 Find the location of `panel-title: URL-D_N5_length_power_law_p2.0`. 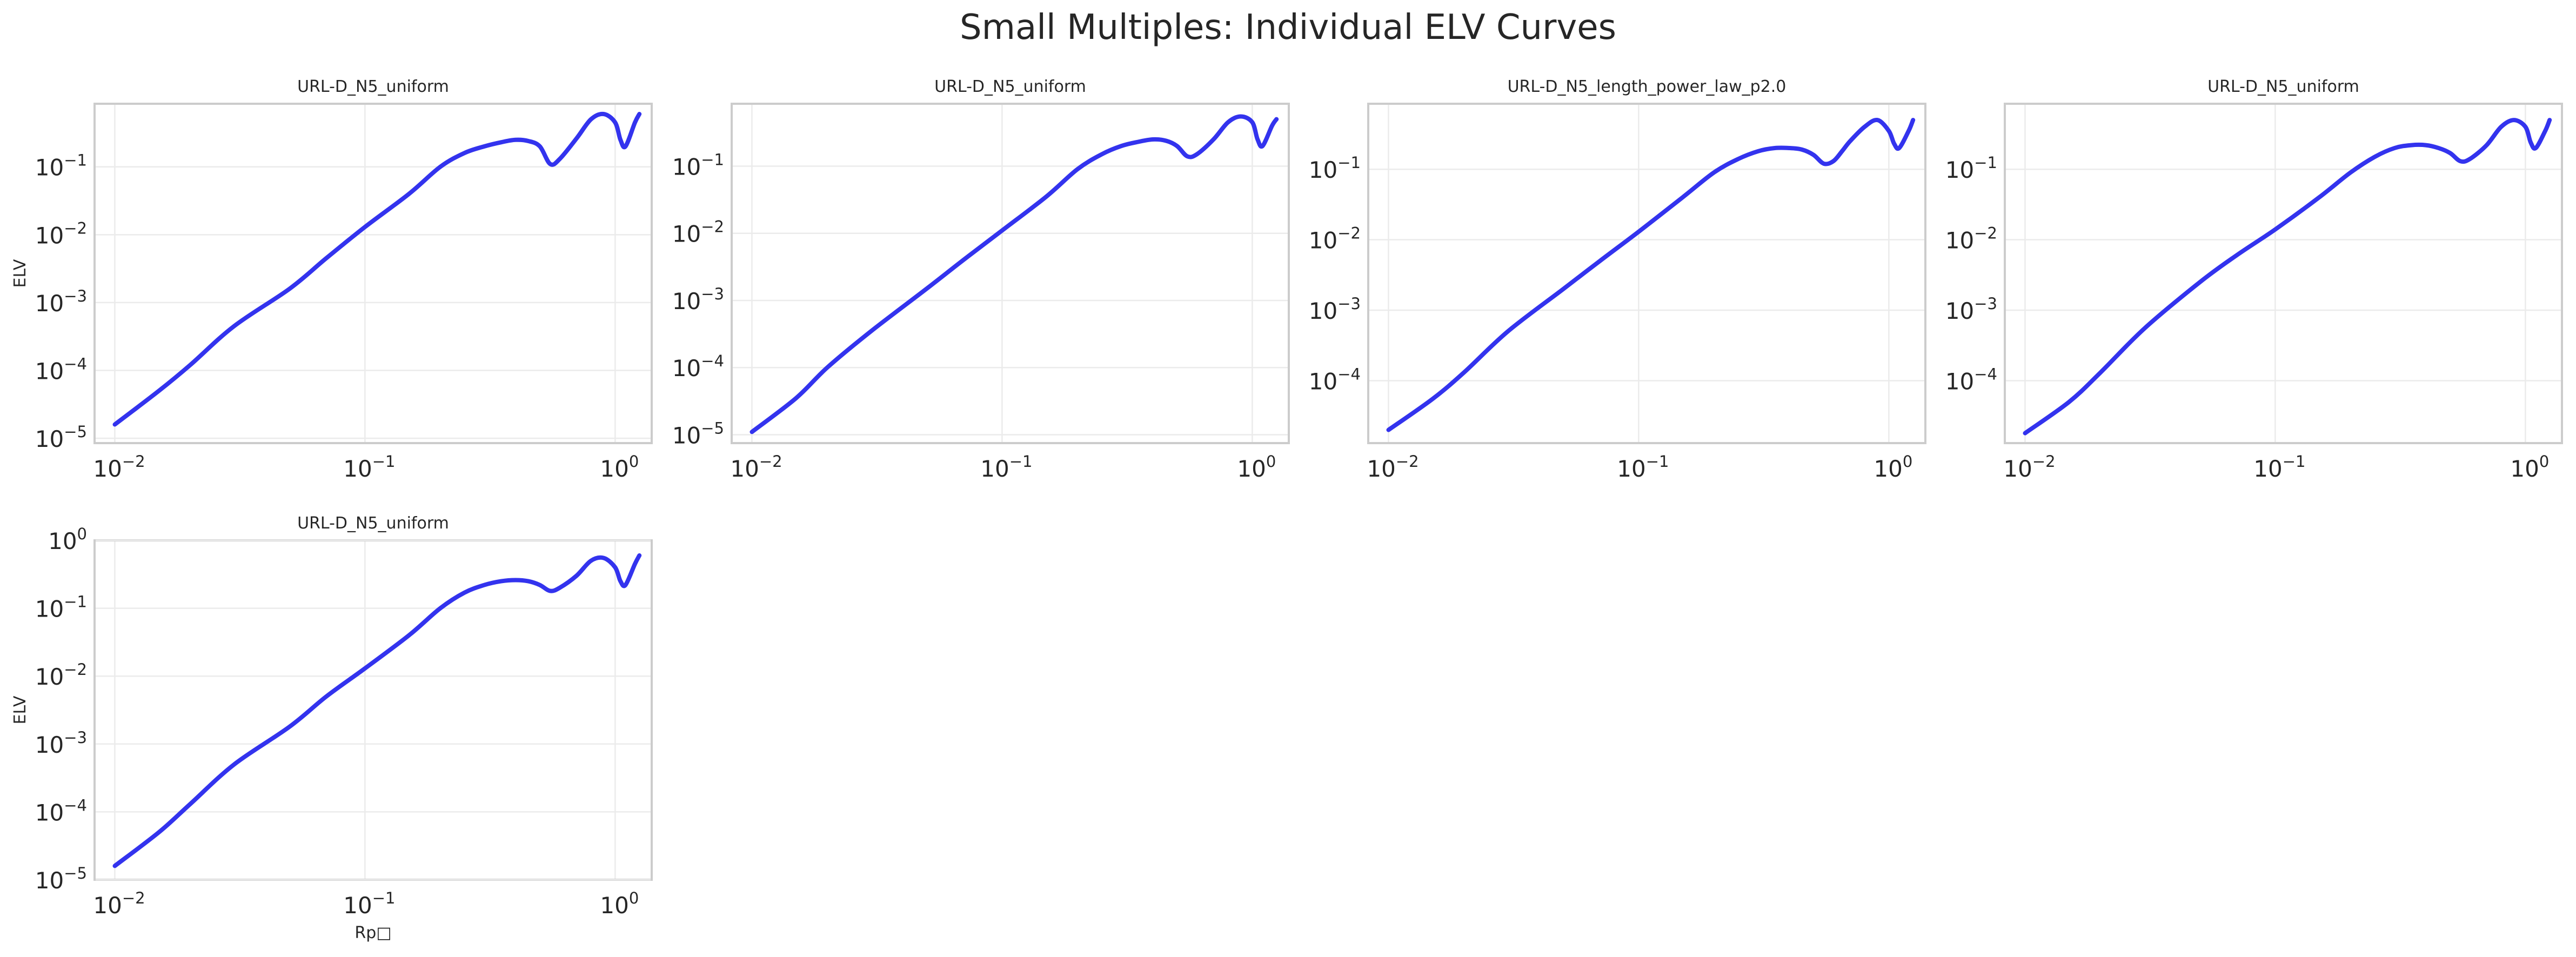

panel-title: URL-D_N5_length_power_law_p2.0 is located at coordinates (1647, 87).